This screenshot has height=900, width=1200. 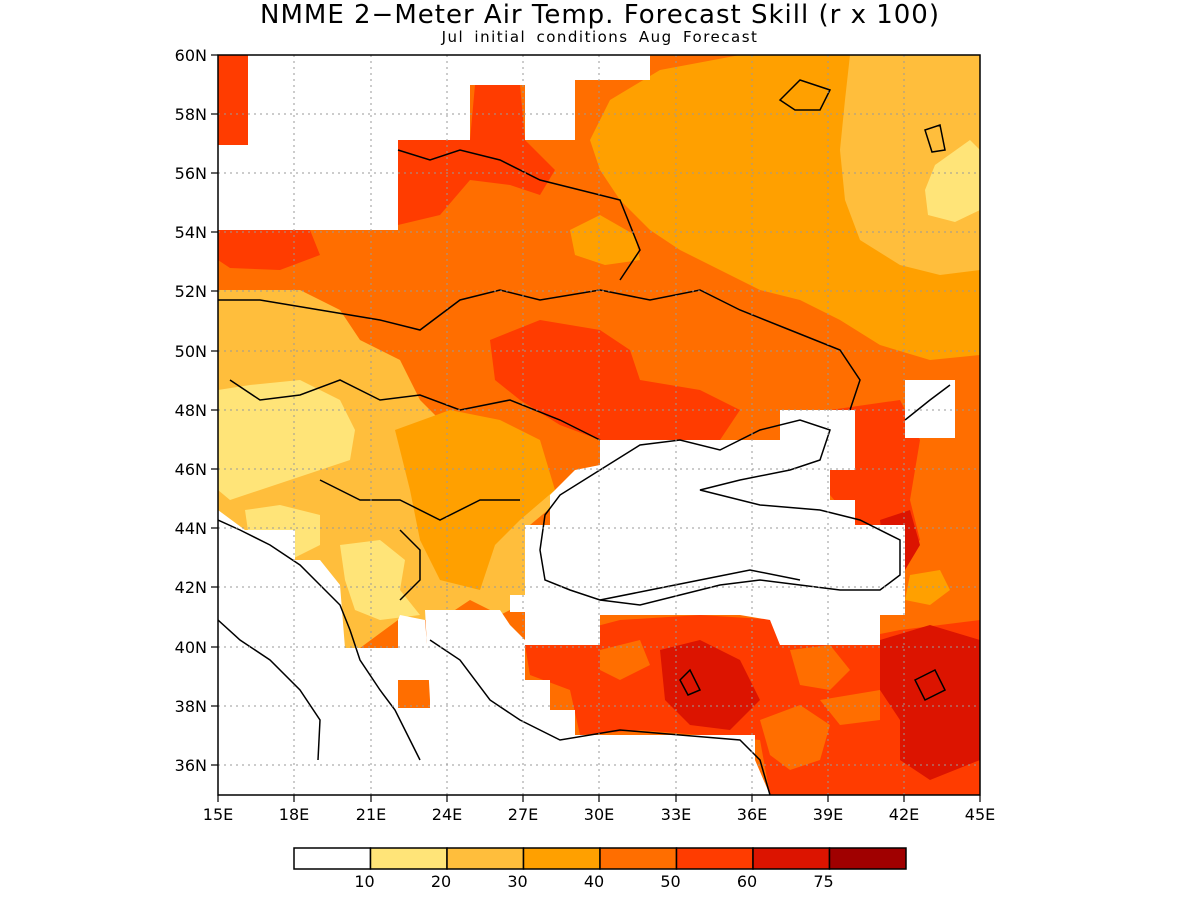 What do you see at coordinates (747, 881) in the screenshot?
I see `colorbar-label: 60` at bounding box center [747, 881].